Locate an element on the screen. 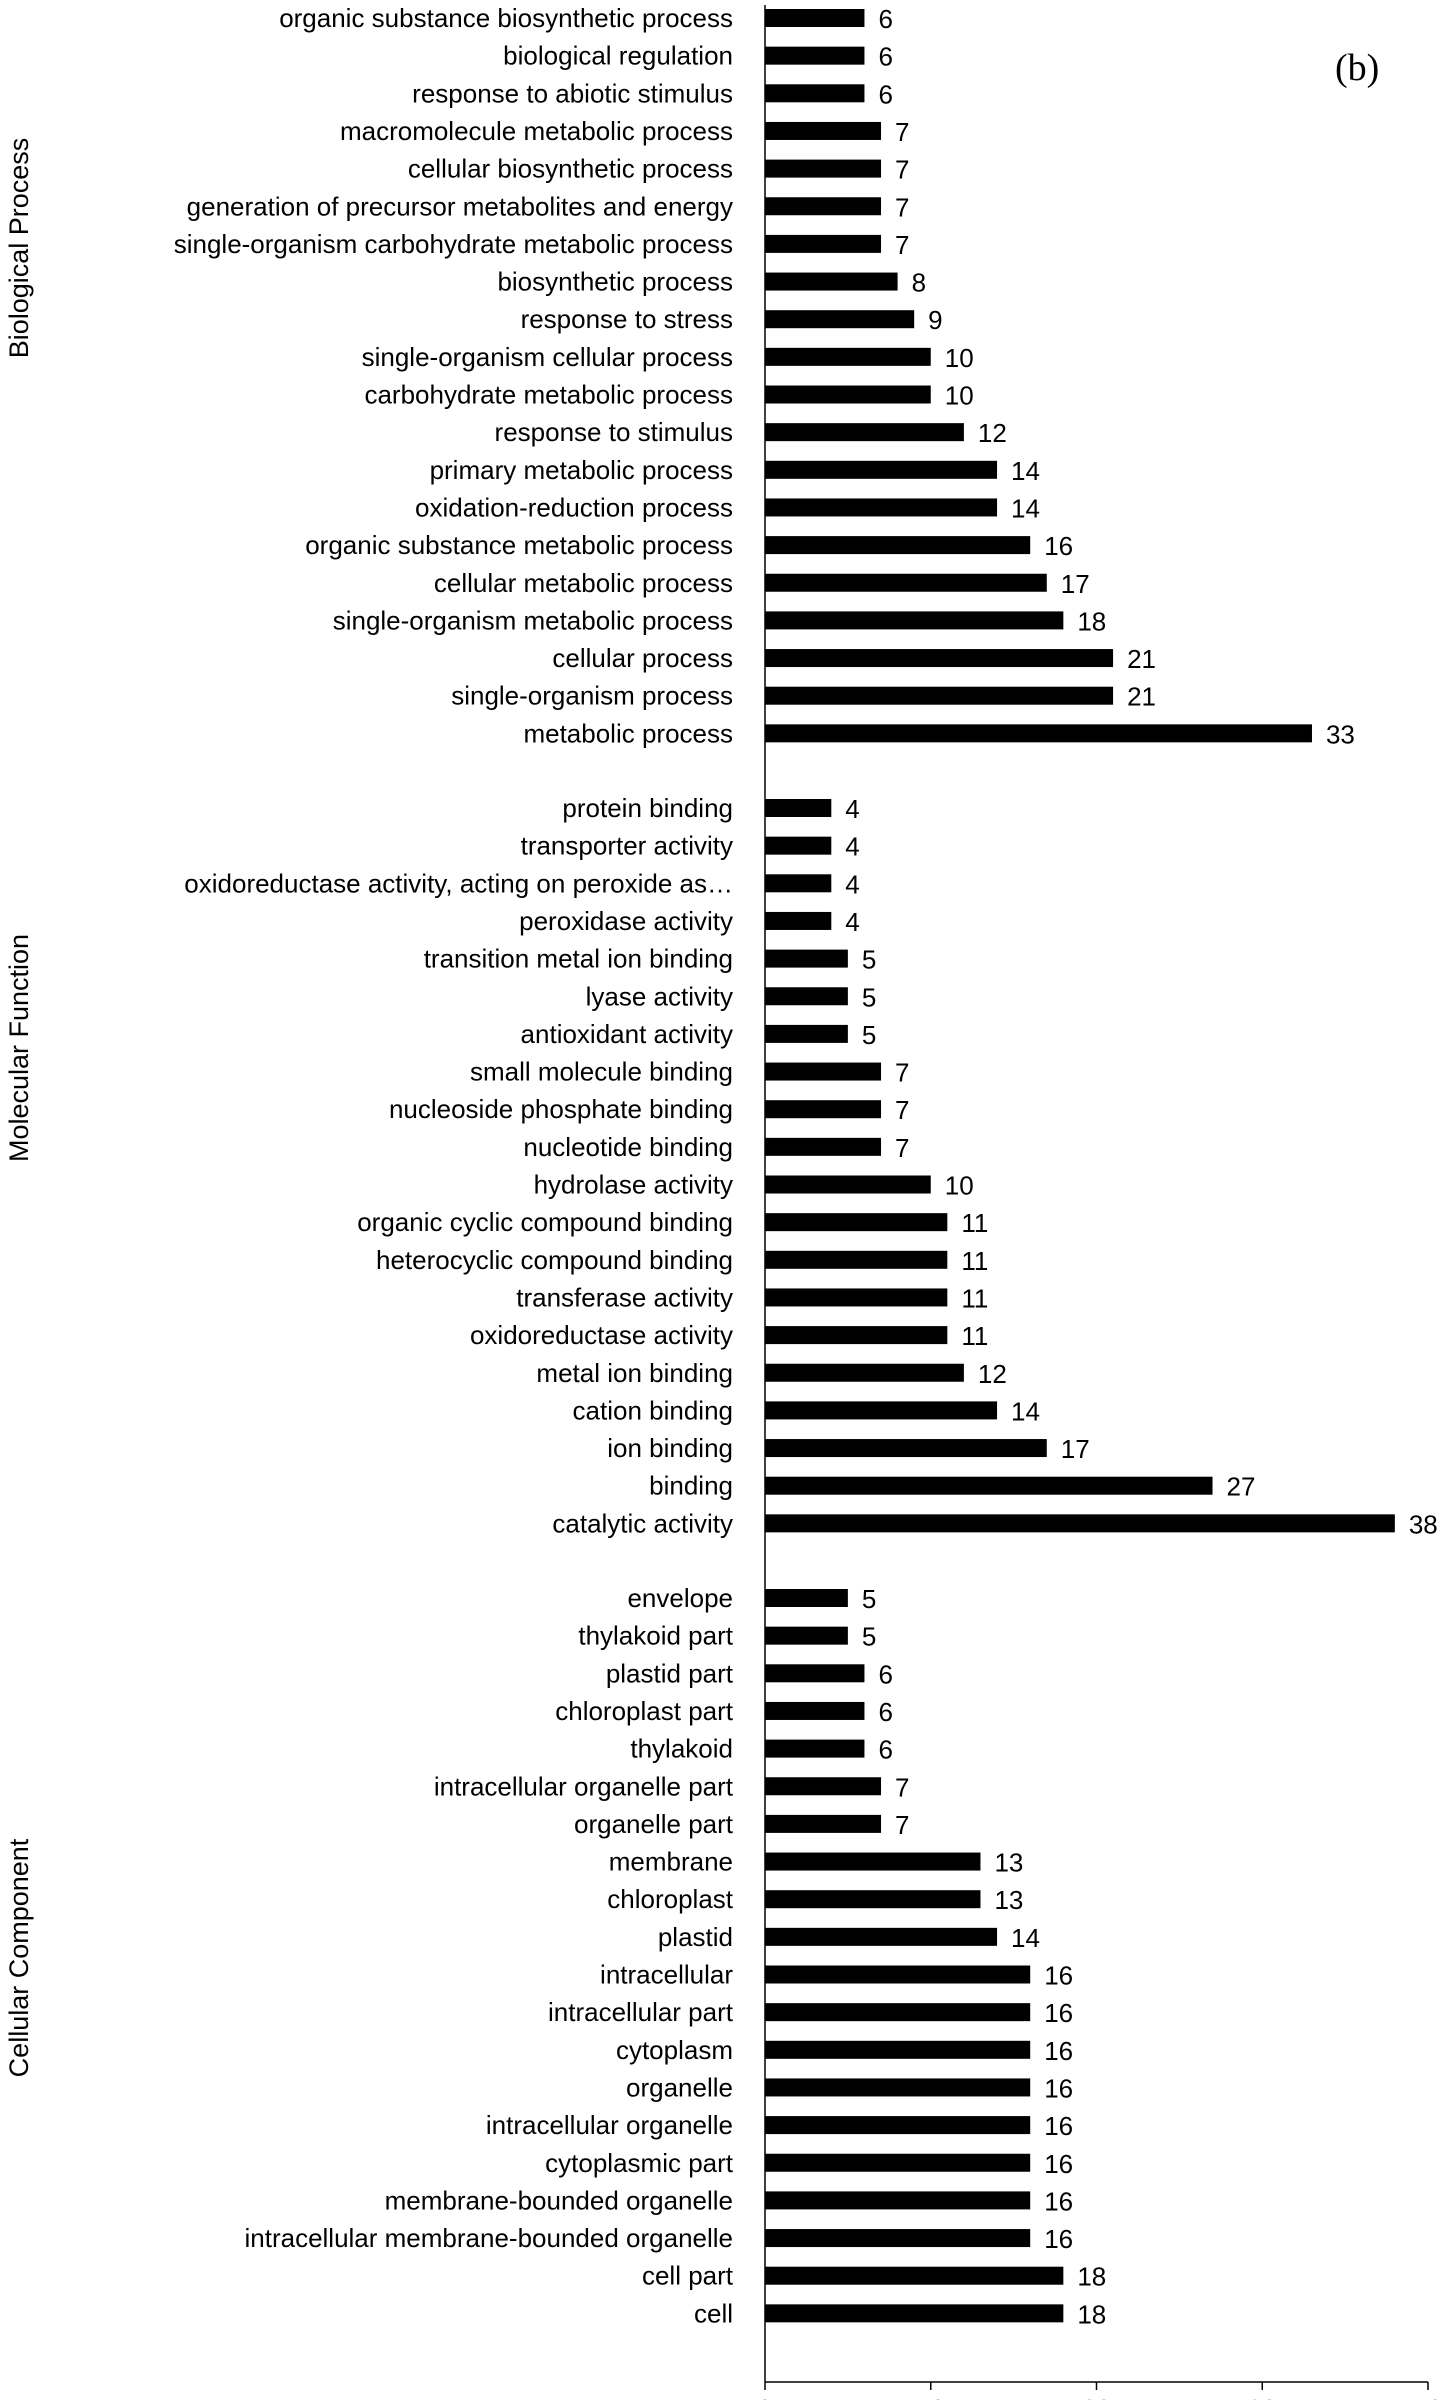  category-label: lyase activity is located at coordinates (659, 996).